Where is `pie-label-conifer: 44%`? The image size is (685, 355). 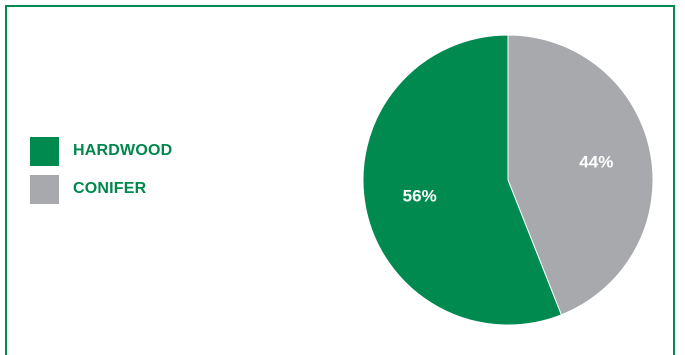 pie-label-conifer: 44% is located at coordinates (596, 162).